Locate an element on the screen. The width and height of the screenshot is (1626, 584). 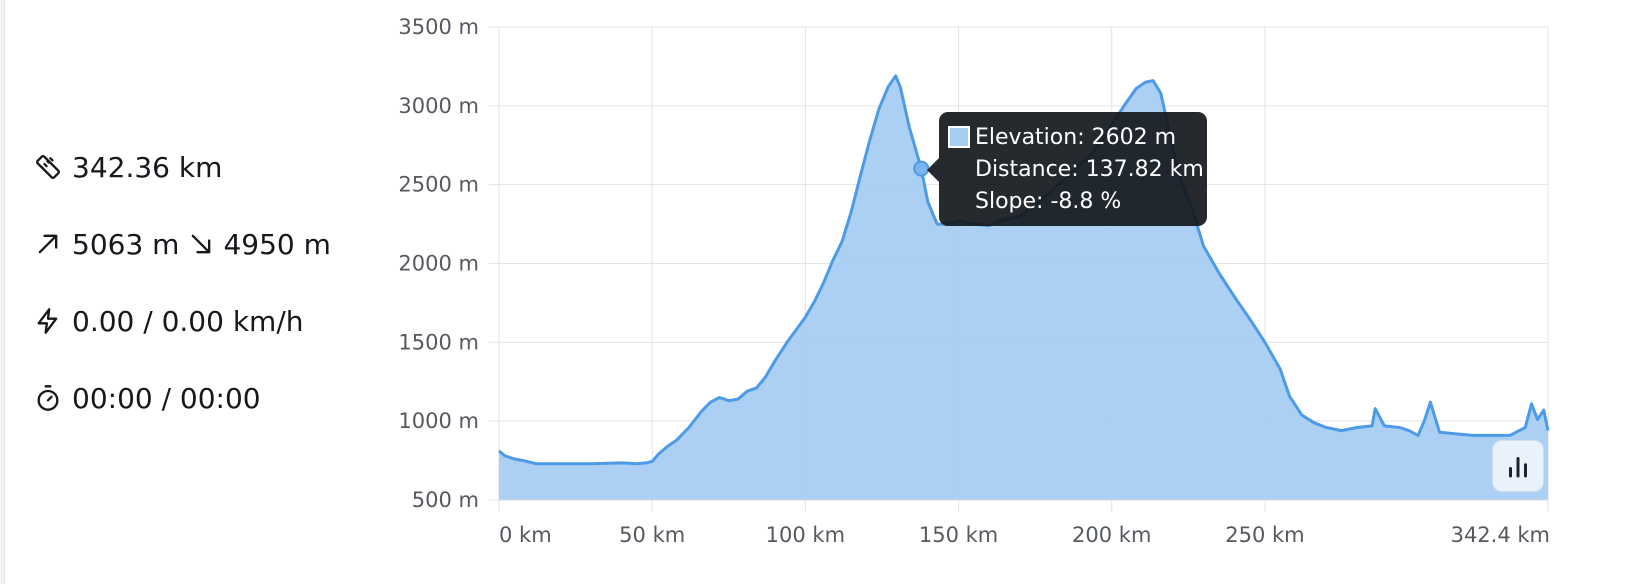
panel-divider is located at coordinates (2, 292).